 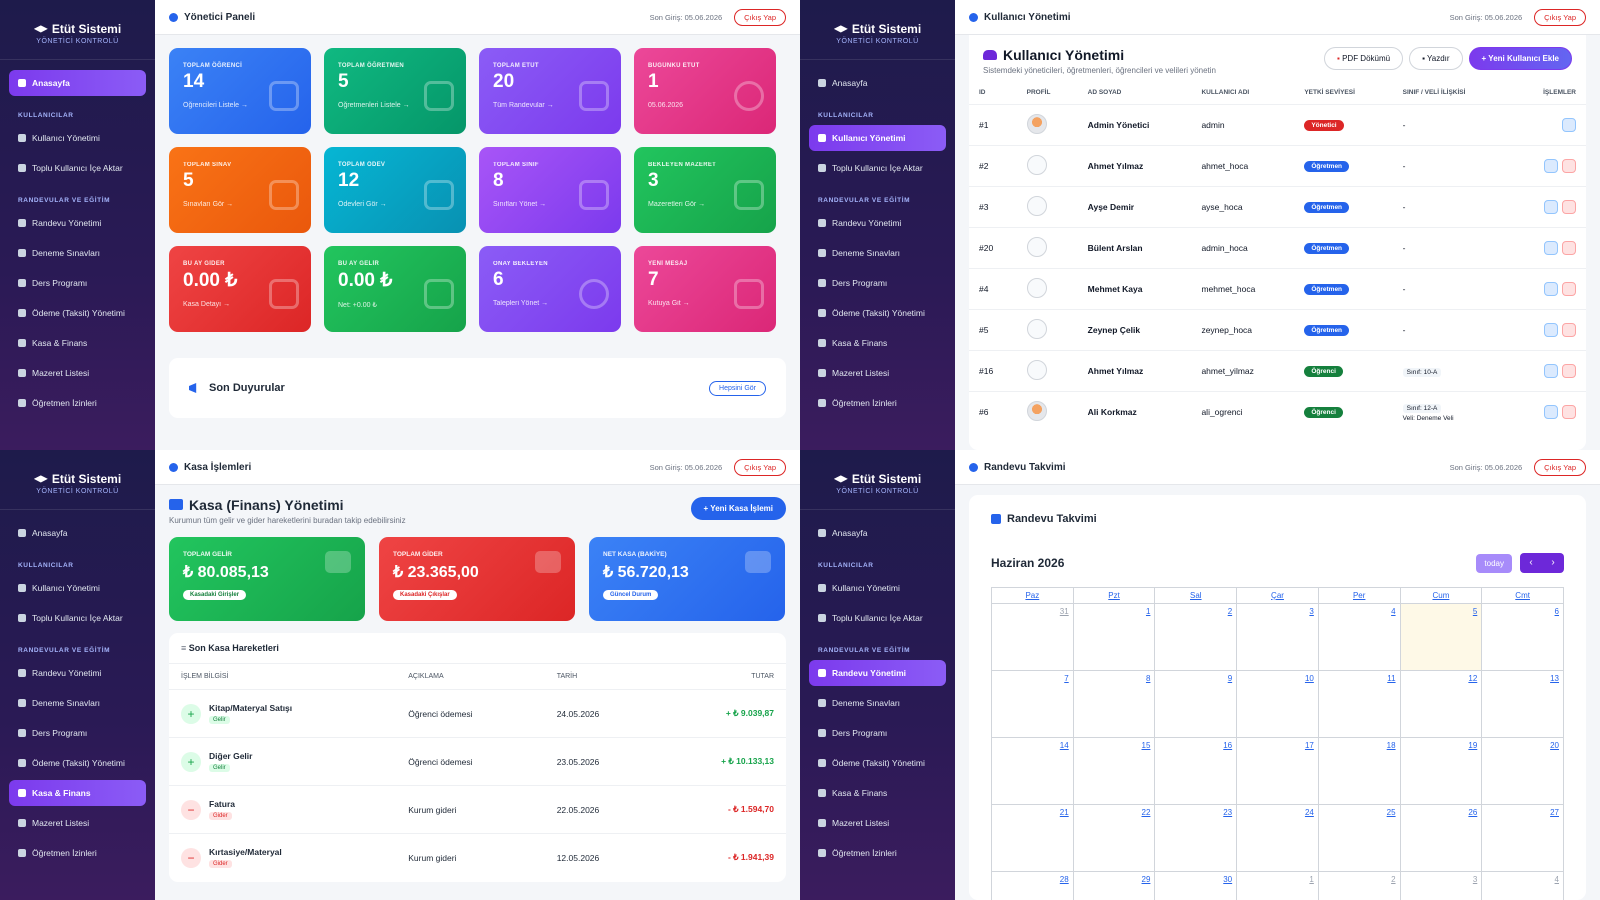 What do you see at coordinates (1359, 771) in the screenshot?
I see `calendar-day-cell: 18` at bounding box center [1359, 771].